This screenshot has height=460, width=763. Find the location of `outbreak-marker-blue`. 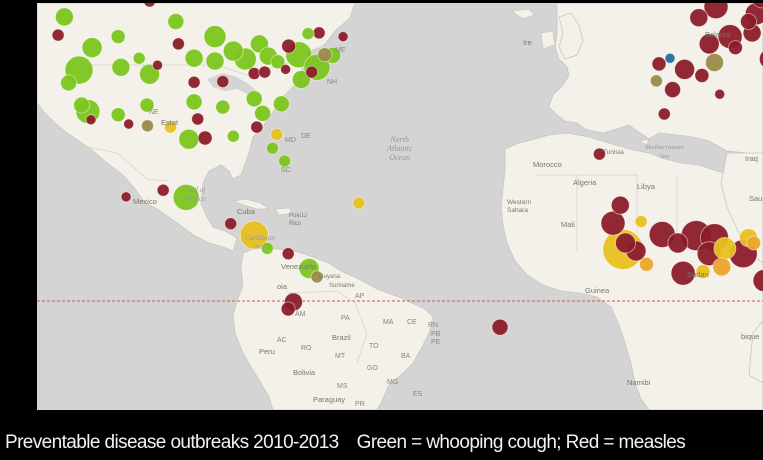

outbreak-marker-blue is located at coordinates (670, 58).